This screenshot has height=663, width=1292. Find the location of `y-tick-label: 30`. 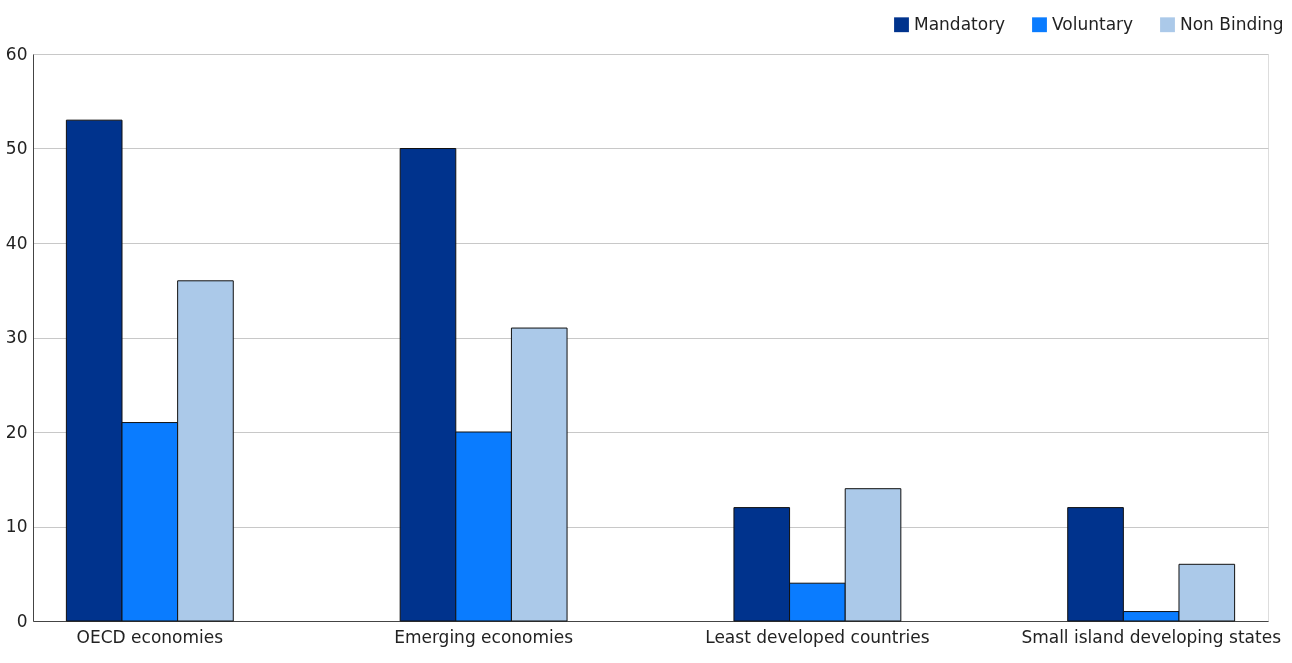

y-tick-label: 30 is located at coordinates (16, 337).